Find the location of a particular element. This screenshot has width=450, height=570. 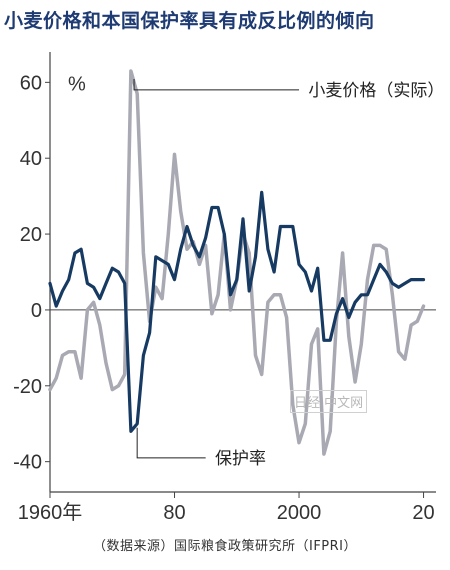

y-tick-label: 60 is located at coordinates (31, 83).